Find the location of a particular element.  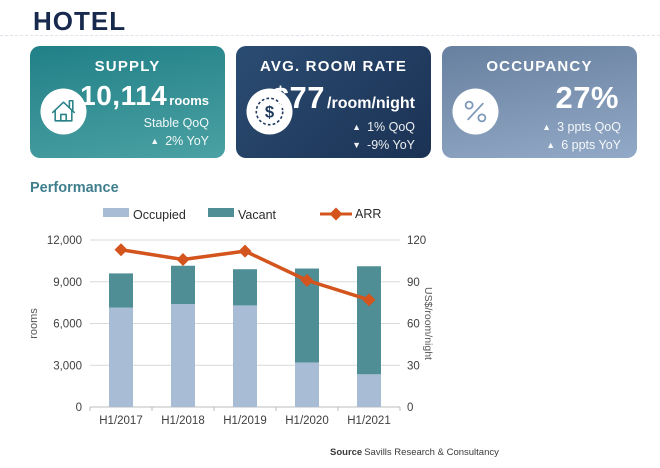

supply-card-title: SUPPLY is located at coordinates (127, 66).